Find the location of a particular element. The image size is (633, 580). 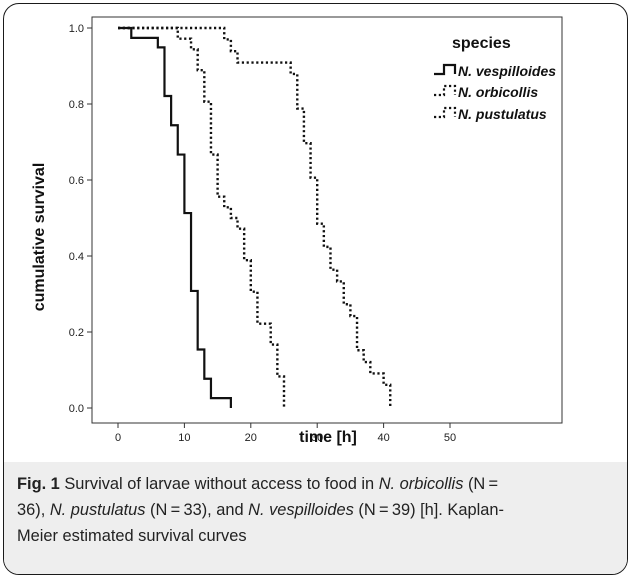

x-tick-label: 10 is located at coordinates (184, 438).